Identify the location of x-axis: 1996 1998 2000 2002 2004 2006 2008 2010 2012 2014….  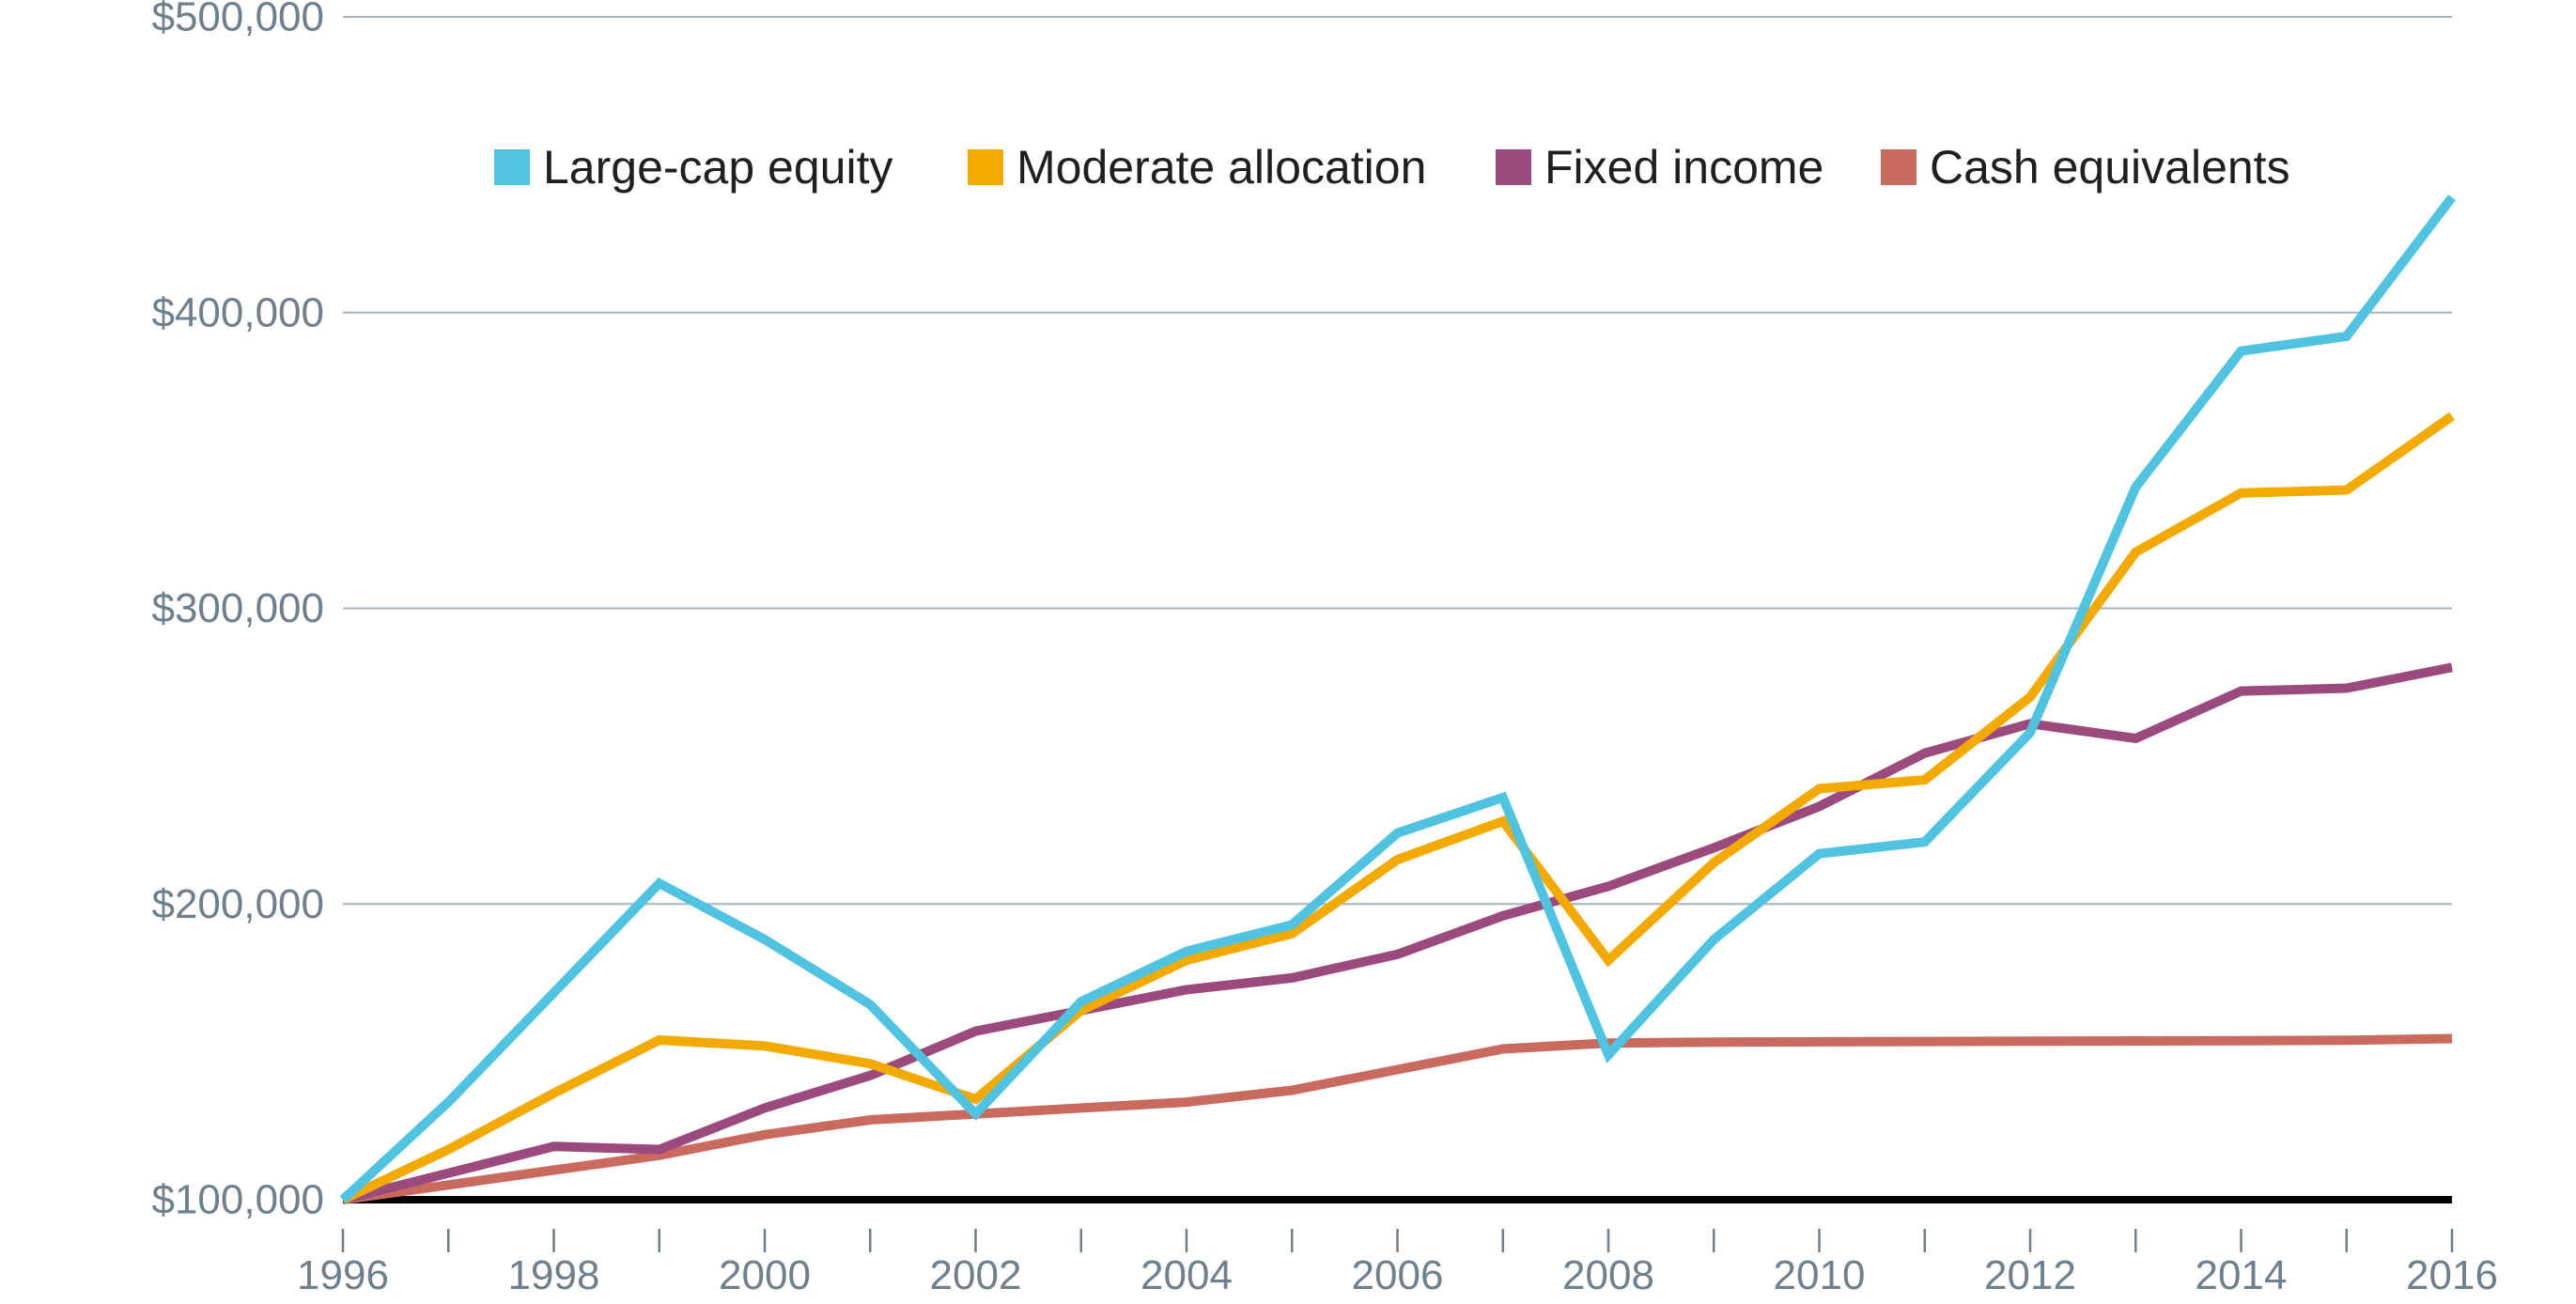
(1397, 1247).